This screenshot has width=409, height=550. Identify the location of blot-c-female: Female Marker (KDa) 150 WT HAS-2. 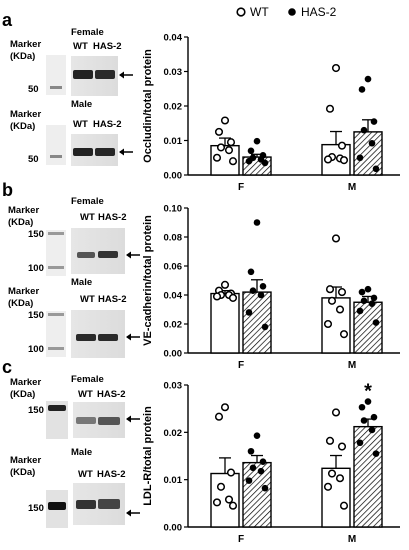
(75, 406).